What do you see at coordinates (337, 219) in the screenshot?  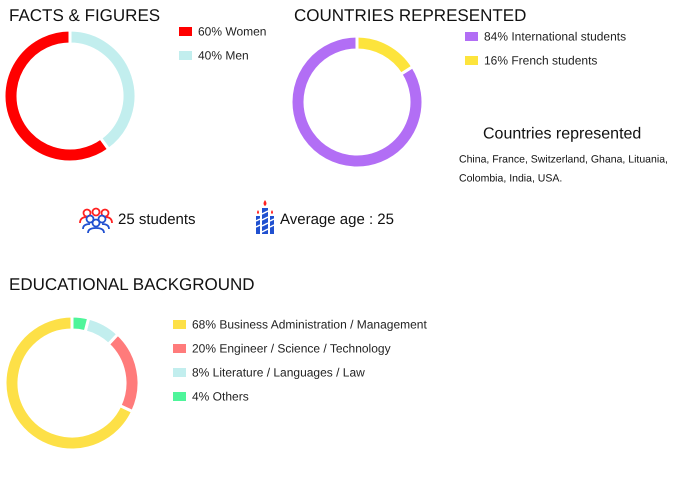 I see `text: Average age : 25` at bounding box center [337, 219].